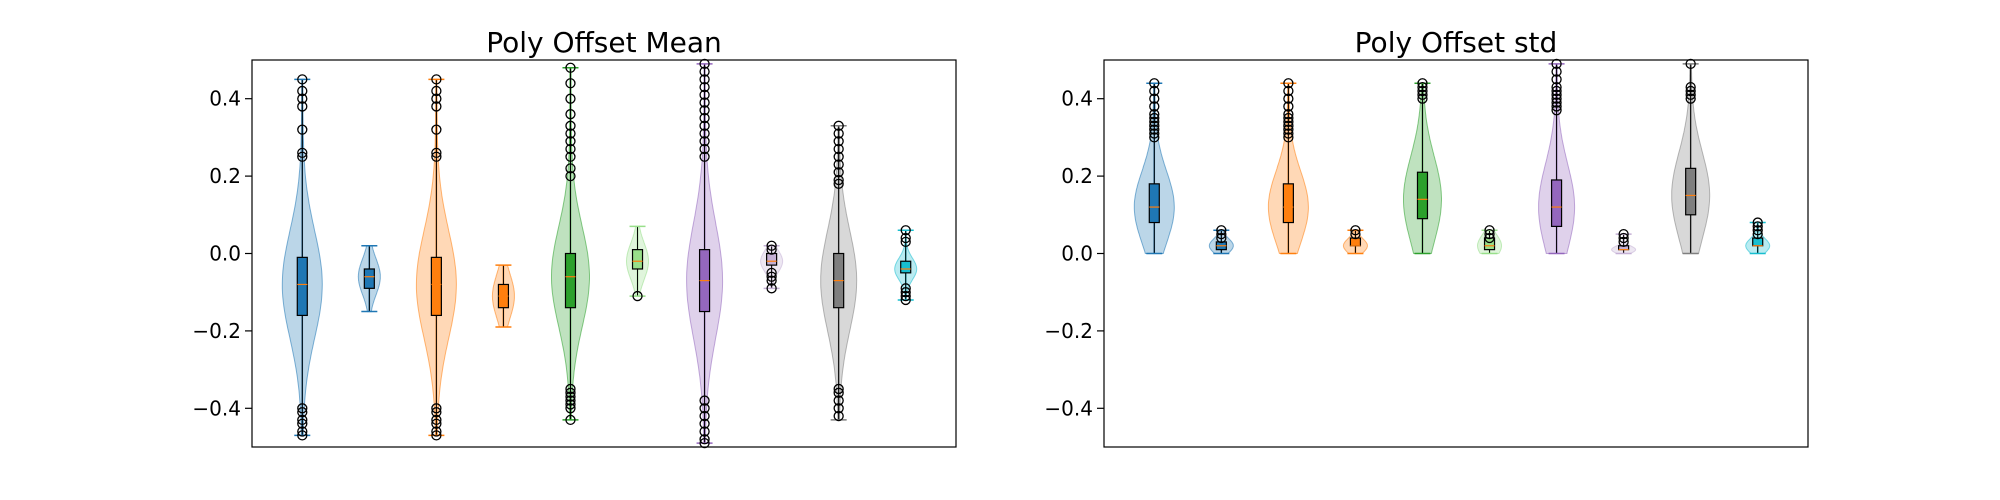  What do you see at coordinates (222, 253) in the screenshot?
I see `mean-chart-y-axis: −0.4 −0.2 0.0 0.2 0.4` at bounding box center [222, 253].